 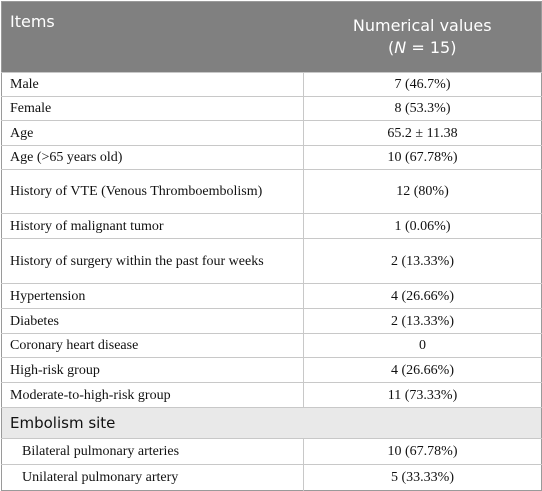 What do you see at coordinates (152, 37) in the screenshot?
I see `header-cell: Items` at bounding box center [152, 37].